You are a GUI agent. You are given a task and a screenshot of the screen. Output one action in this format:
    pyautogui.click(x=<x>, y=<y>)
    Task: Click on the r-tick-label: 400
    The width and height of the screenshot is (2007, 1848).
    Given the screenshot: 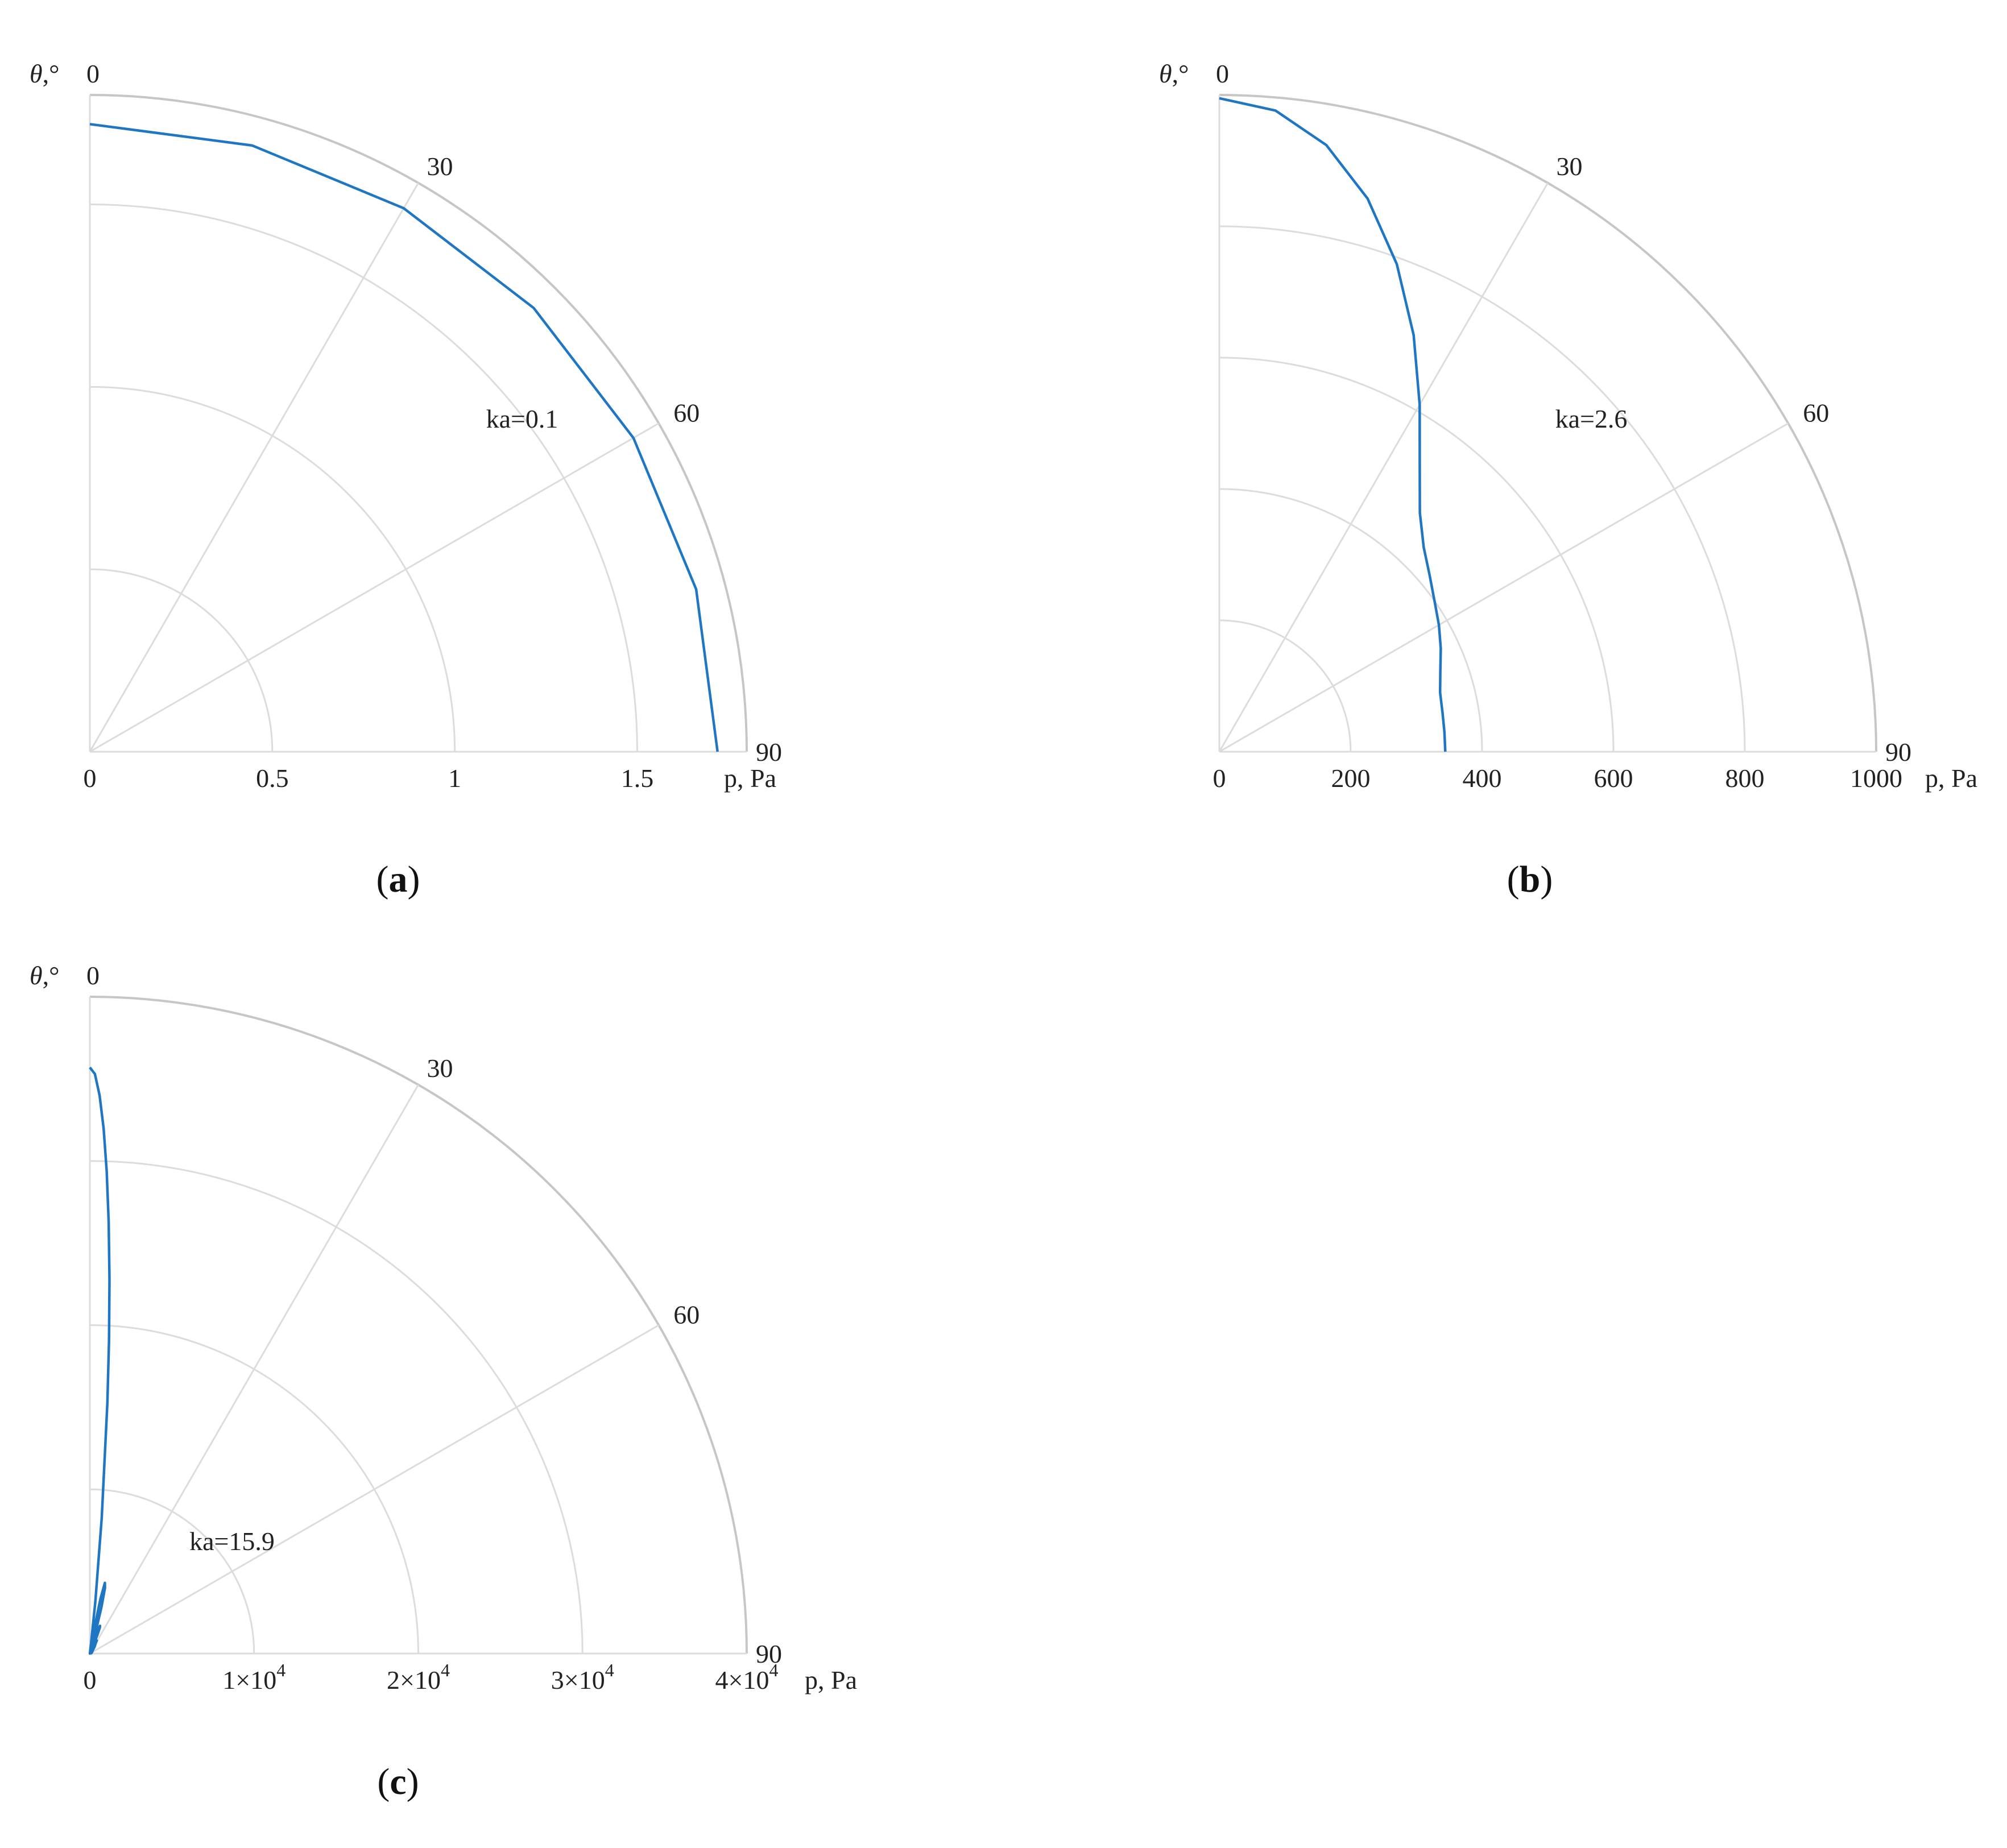 What is the action you would take?
    pyautogui.click(x=1482, y=778)
    